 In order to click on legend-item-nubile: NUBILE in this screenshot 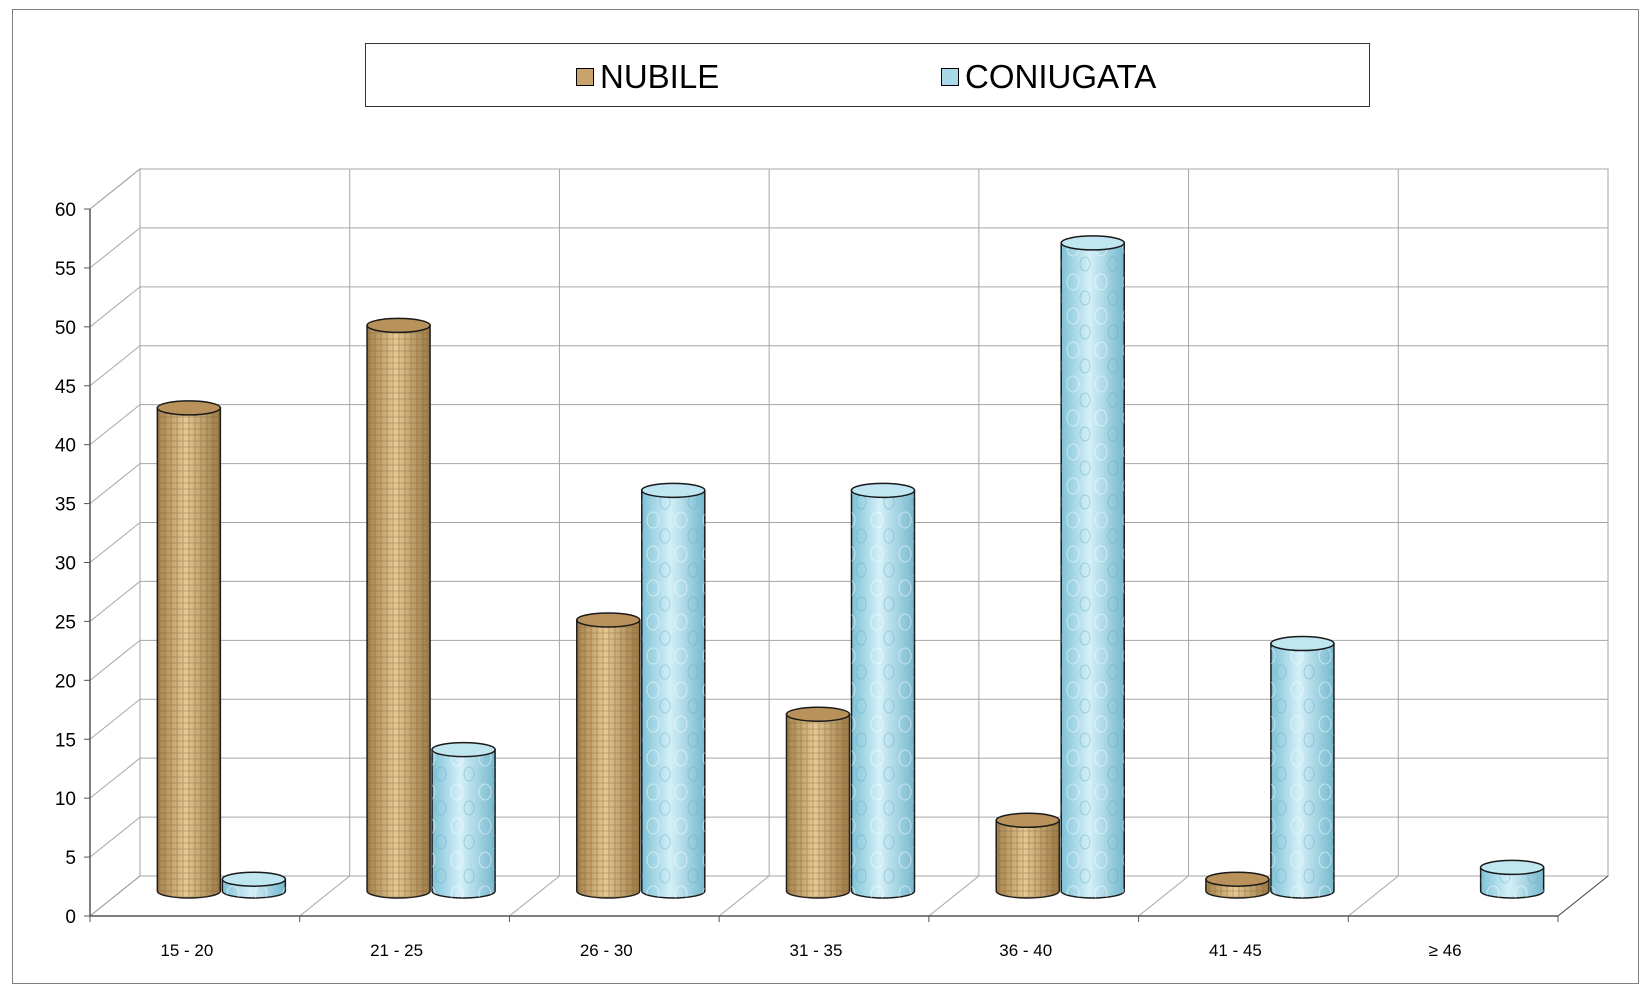, I will do `click(647, 77)`.